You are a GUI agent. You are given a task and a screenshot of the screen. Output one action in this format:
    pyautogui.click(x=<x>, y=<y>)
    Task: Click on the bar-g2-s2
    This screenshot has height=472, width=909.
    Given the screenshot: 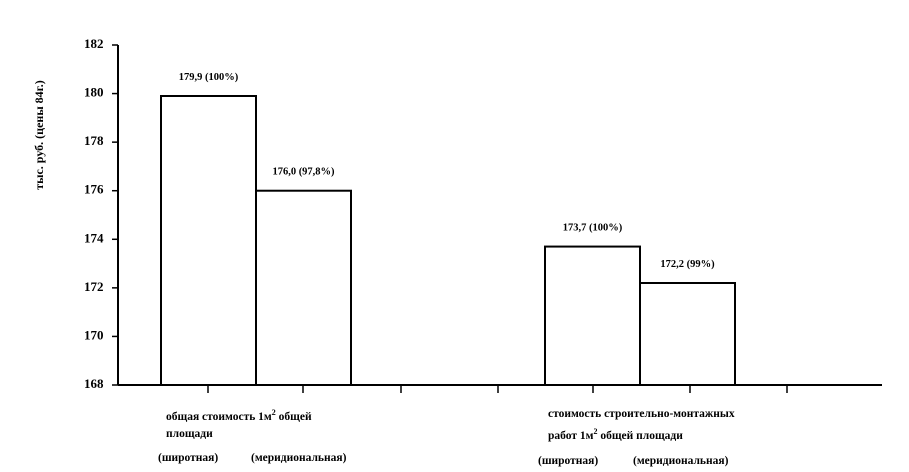 What is the action you would take?
    pyautogui.click(x=687, y=334)
    